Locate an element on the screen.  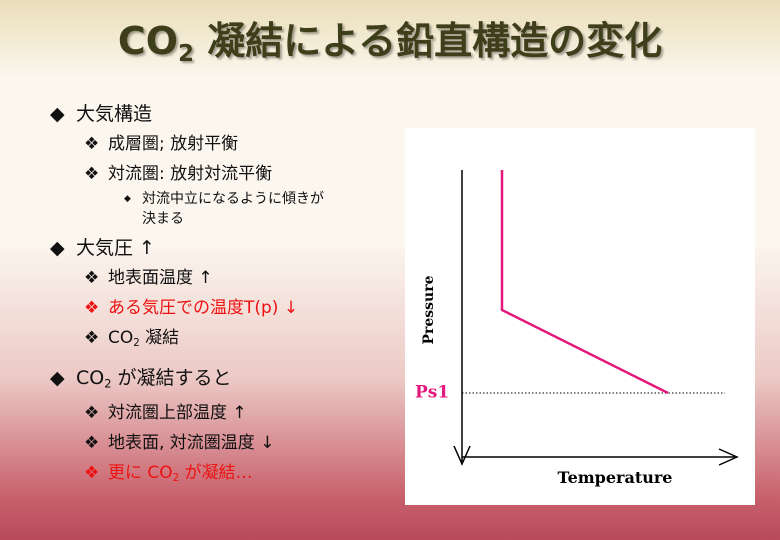
bullet-text: 地表面, 対流圏温度 ↓ is located at coordinates (191, 443).